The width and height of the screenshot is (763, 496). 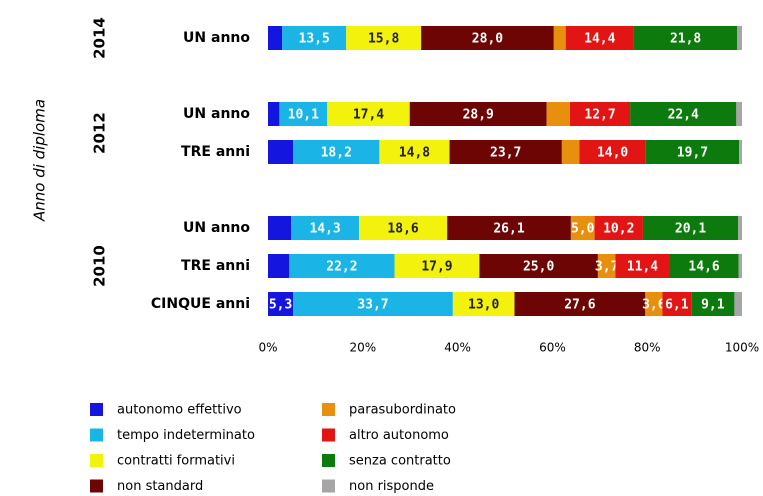 I want to click on value-label: 19,7, so click(x=692, y=153).